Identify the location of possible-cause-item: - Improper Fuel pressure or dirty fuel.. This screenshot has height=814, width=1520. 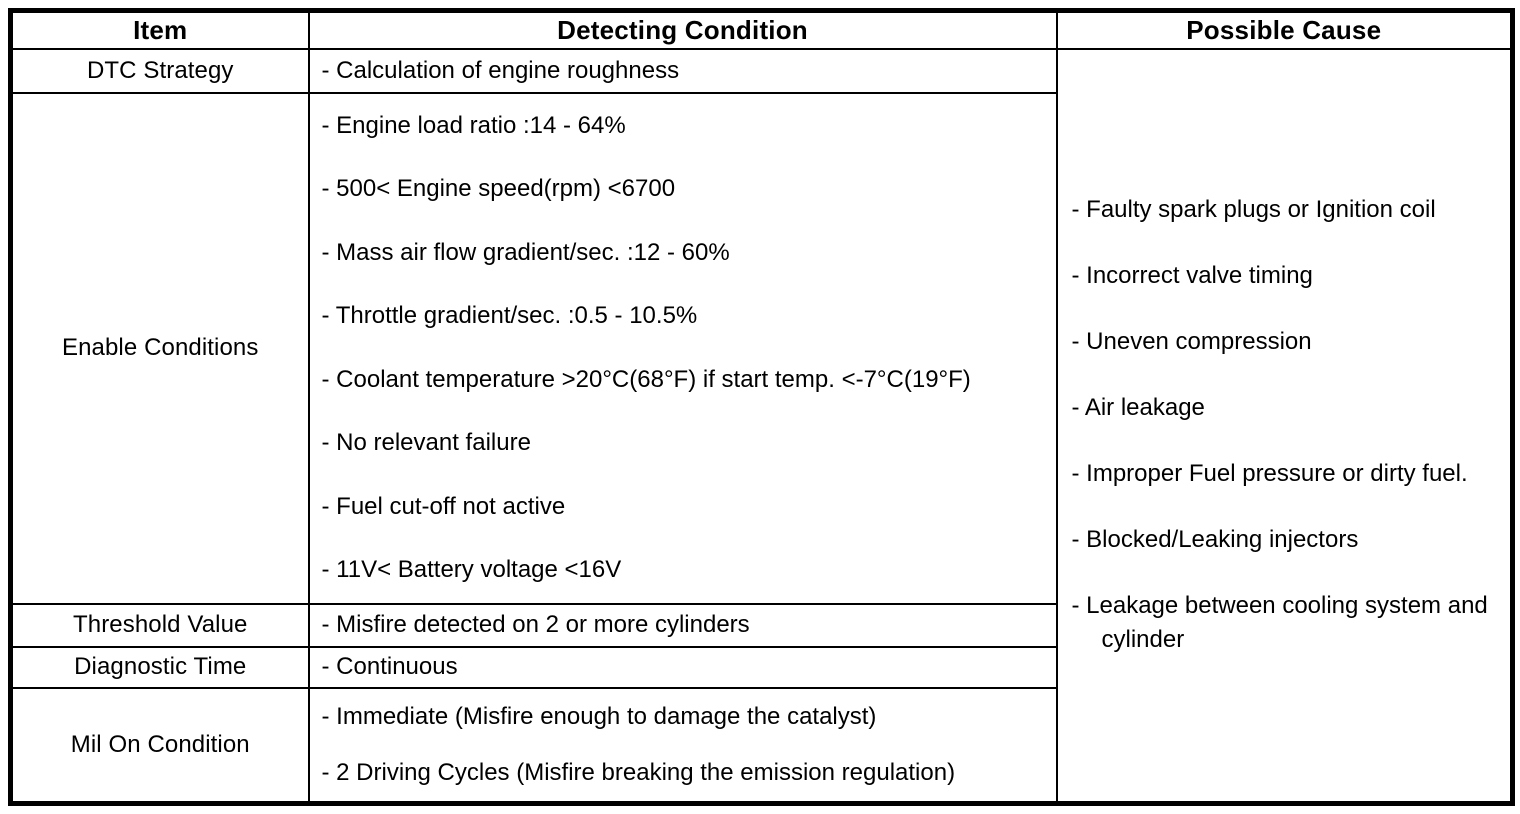
(1269, 474).